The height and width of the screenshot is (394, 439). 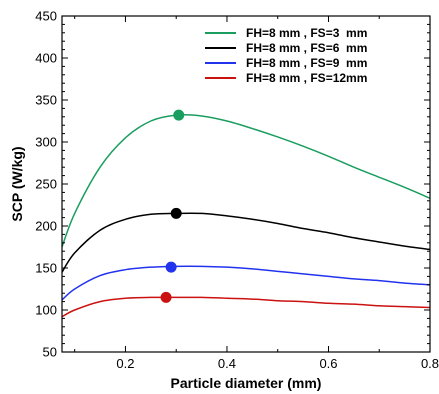 I want to click on y-tick-label: 250, so click(x=46, y=184).